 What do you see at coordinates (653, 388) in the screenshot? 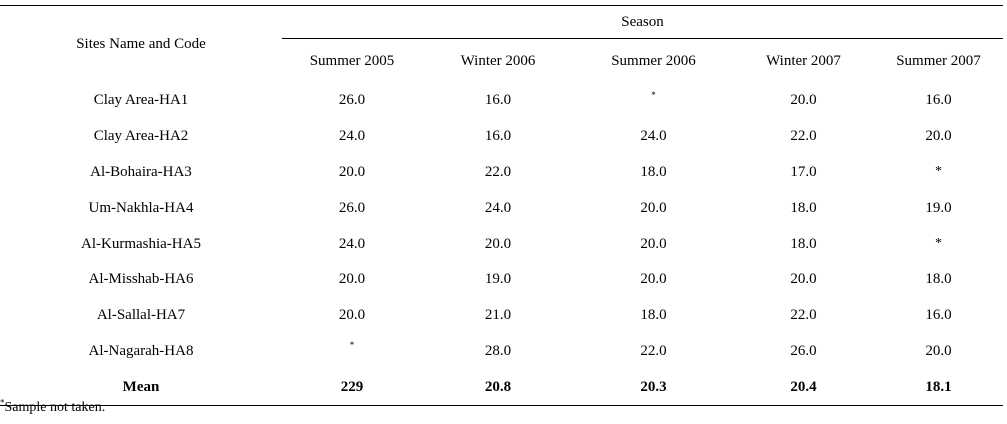
I see `mean-value-cell: 20.3` at bounding box center [653, 388].